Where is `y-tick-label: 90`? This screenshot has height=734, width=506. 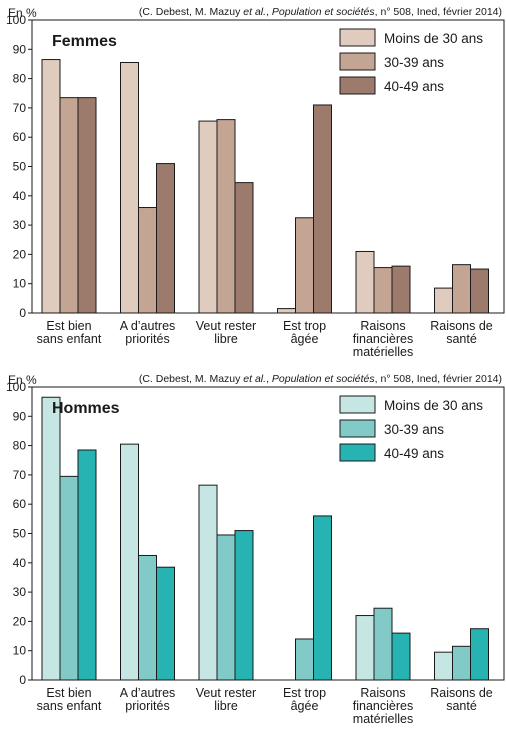 y-tick-label: 90 is located at coordinates (20, 49).